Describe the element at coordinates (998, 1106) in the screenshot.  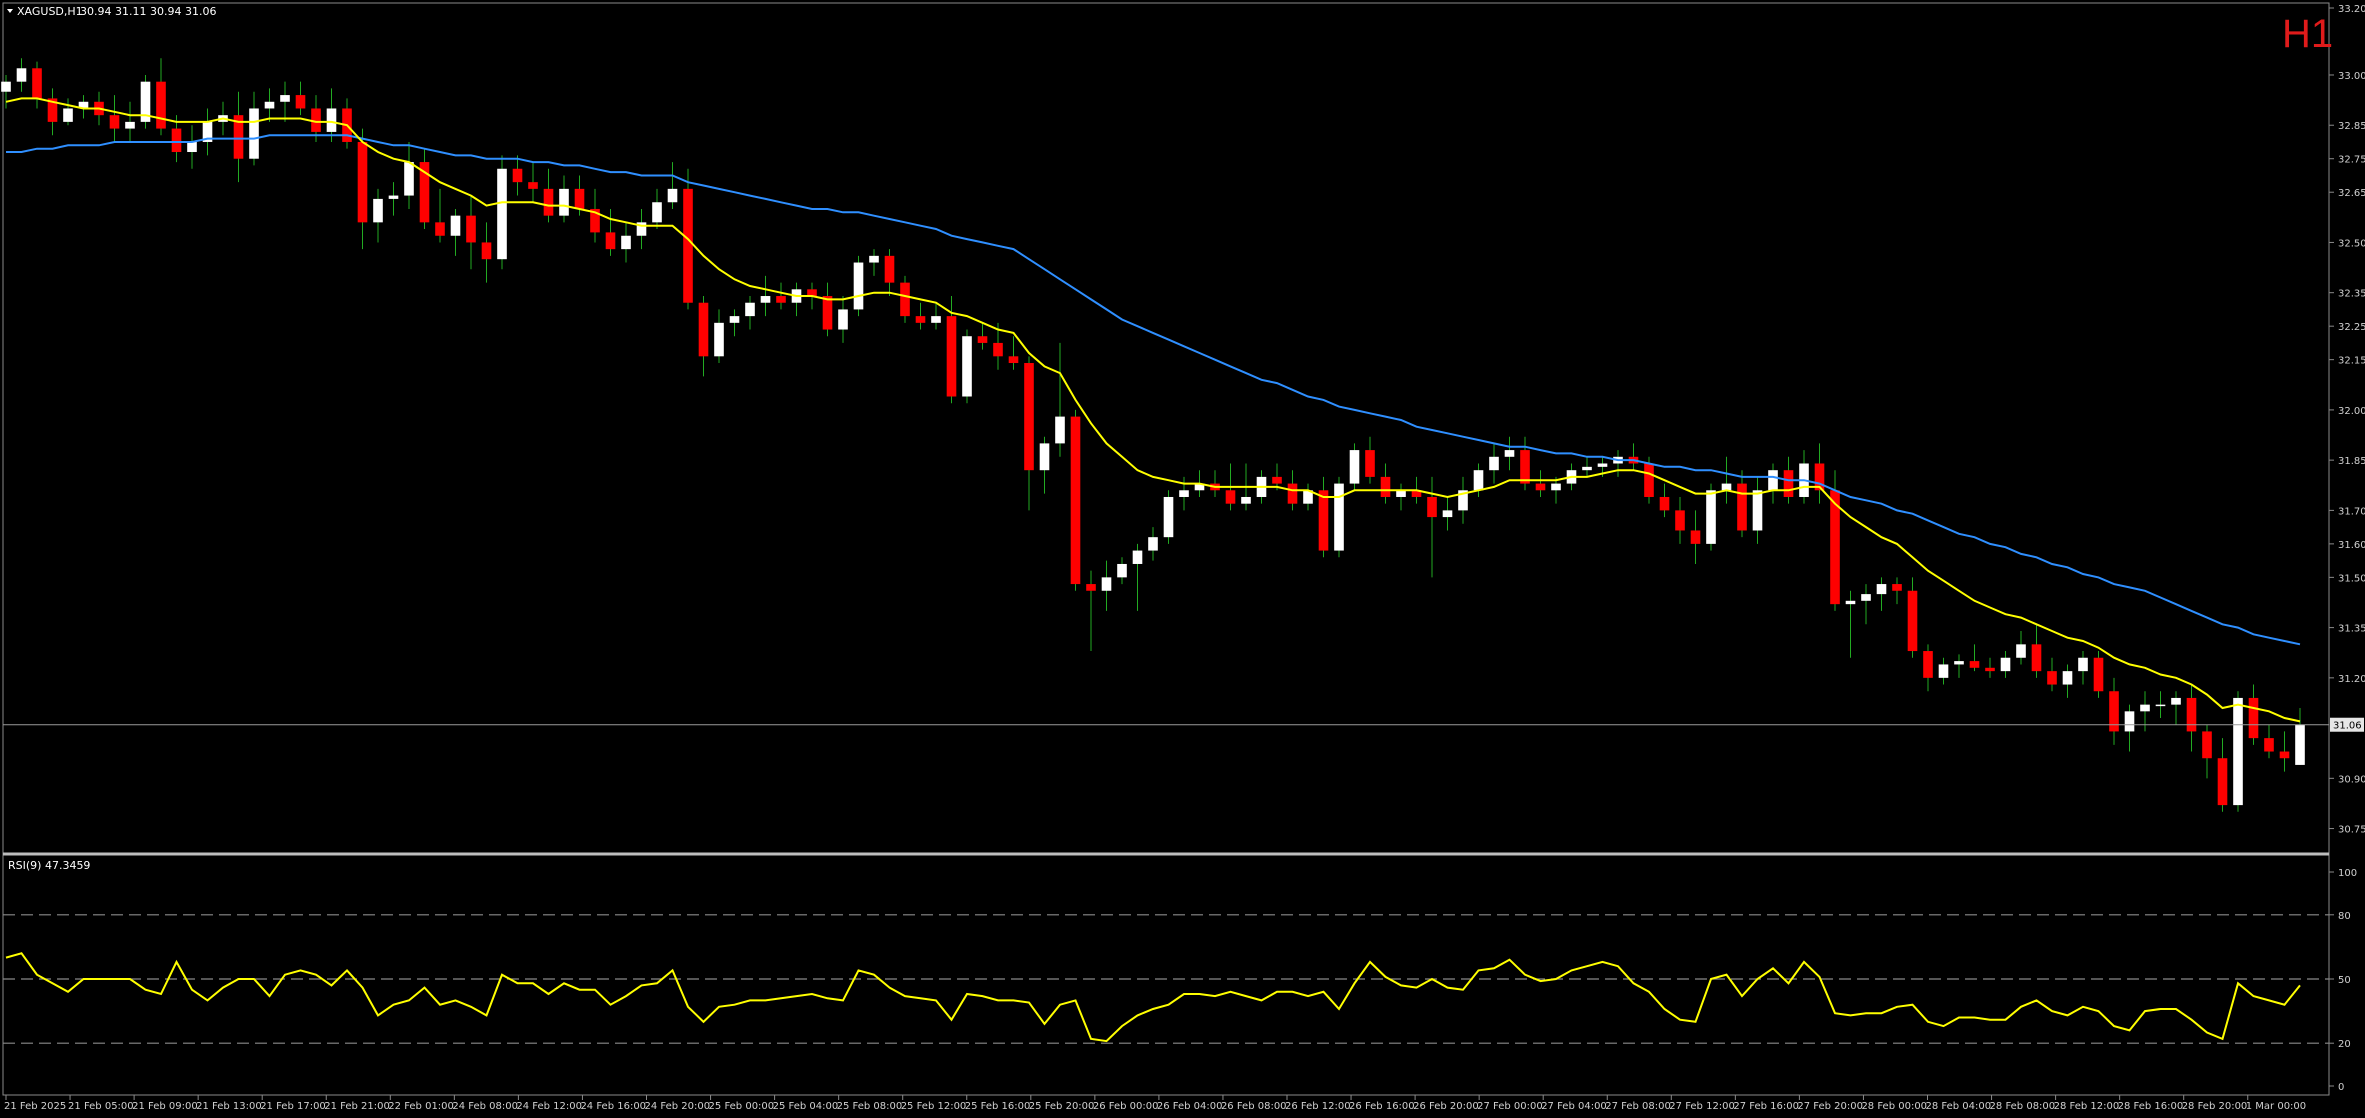
I see `time-tick-label: 25 Feb 16:00` at that location.